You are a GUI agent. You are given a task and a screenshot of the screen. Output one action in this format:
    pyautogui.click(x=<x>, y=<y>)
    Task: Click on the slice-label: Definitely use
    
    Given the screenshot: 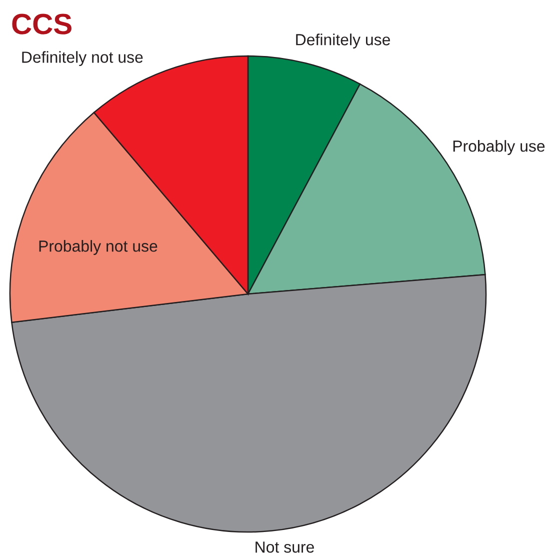 What is the action you would take?
    pyautogui.click(x=343, y=41)
    